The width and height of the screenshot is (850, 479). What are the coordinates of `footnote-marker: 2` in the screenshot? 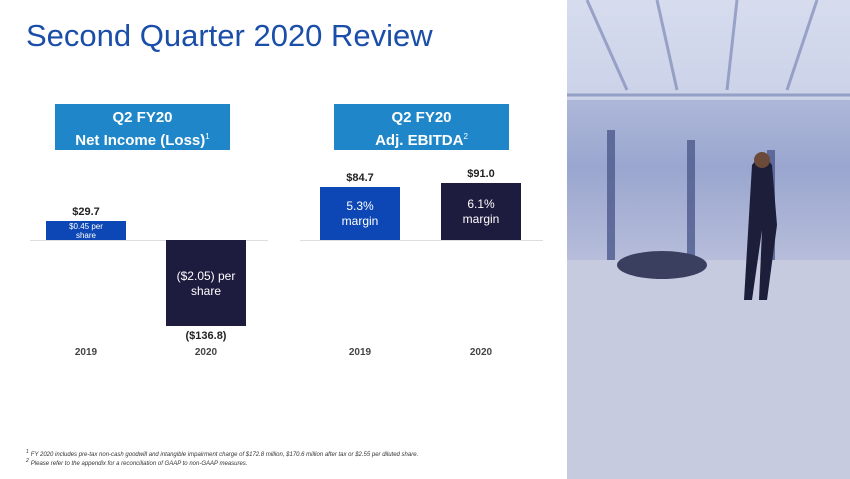 It's located at (27, 461).